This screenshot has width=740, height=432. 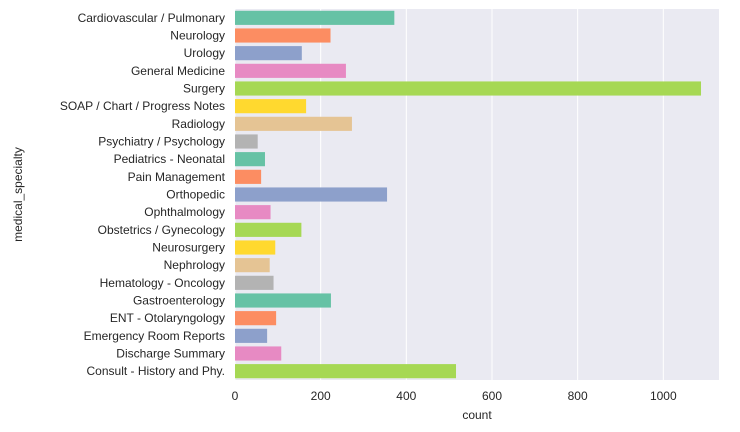 What do you see at coordinates (204, 89) in the screenshot?
I see `y-tick-label: Surgery` at bounding box center [204, 89].